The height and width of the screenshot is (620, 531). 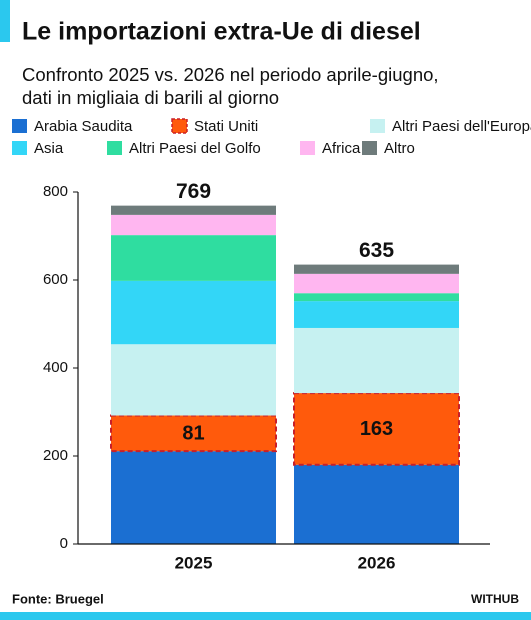 I want to click on x-tick-label: 2025, so click(x=194, y=562).